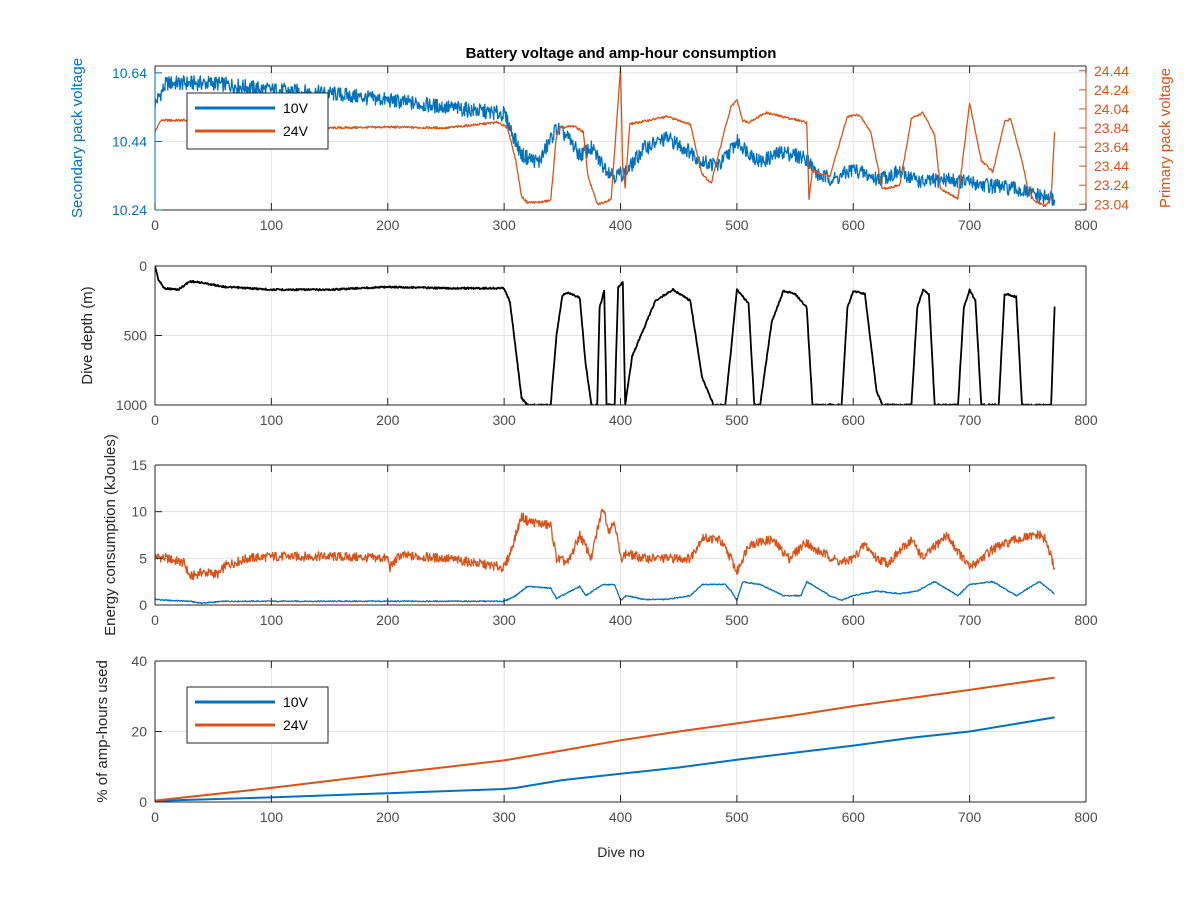 The image size is (1200, 900). What do you see at coordinates (139, 661) in the screenshot?
I see `y-tick-label: 40` at bounding box center [139, 661].